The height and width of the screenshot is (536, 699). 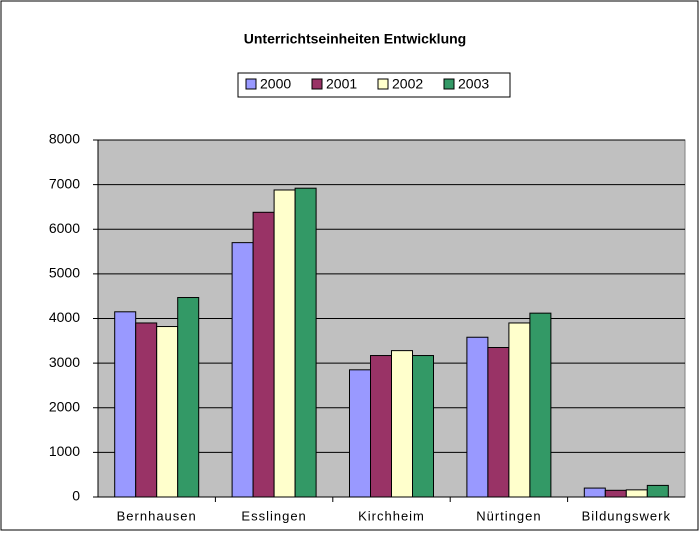 I want to click on legend-label: 2000, so click(x=275, y=84).